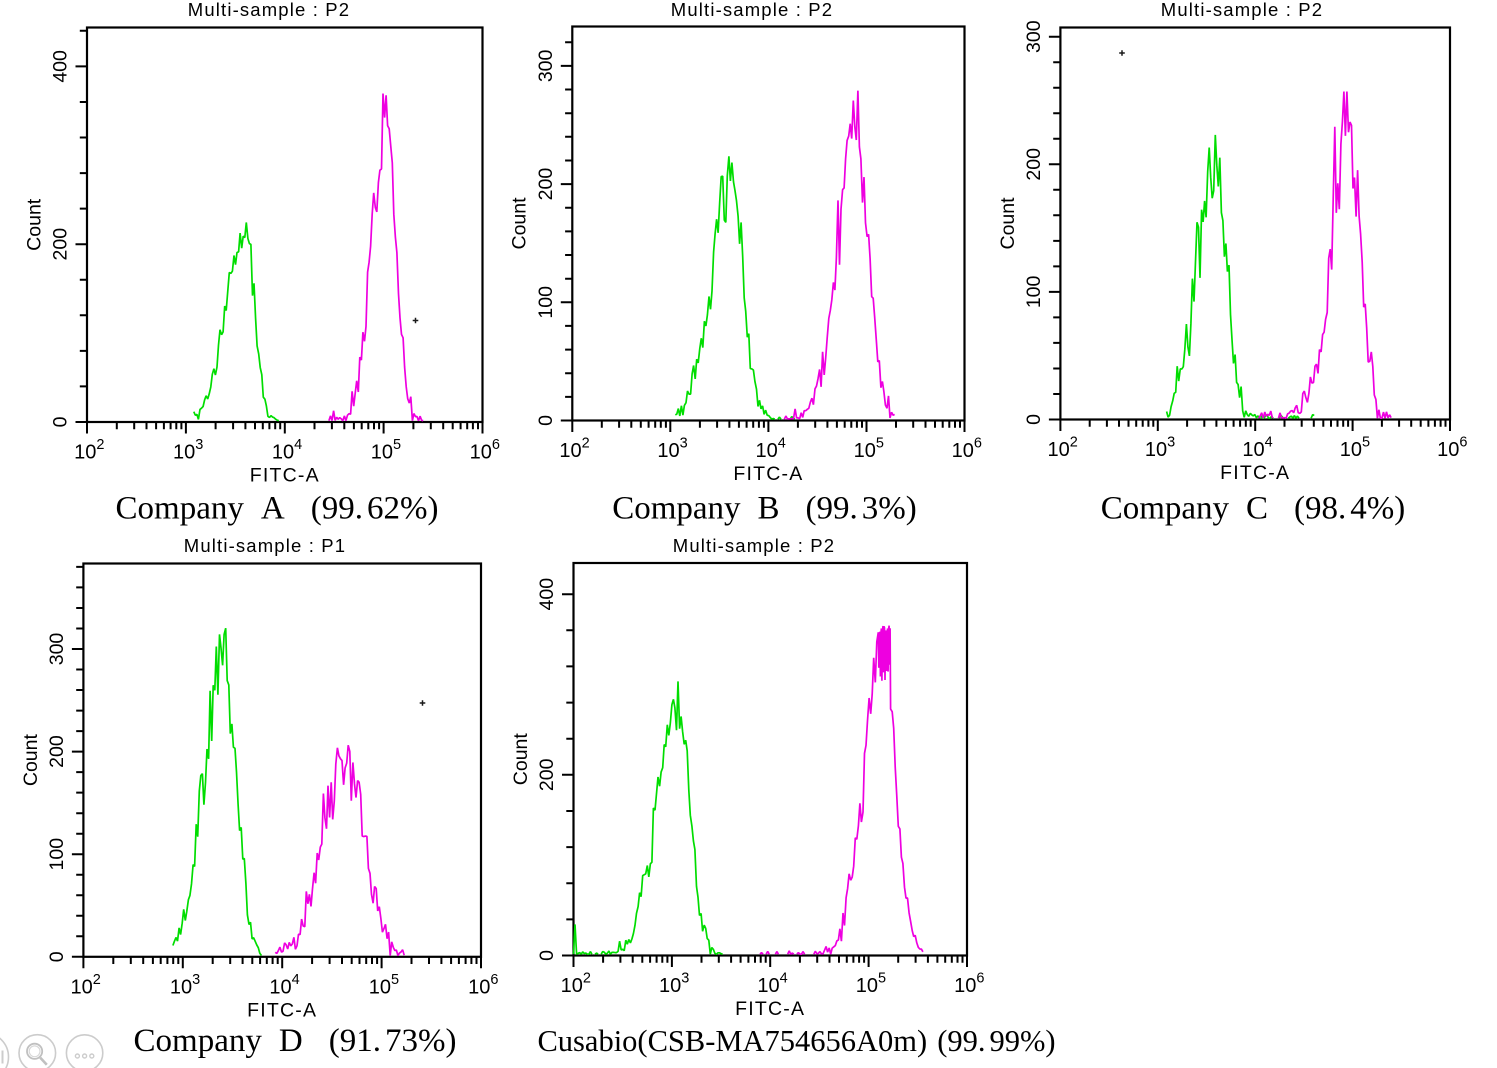 The width and height of the screenshot is (1497, 1068). What do you see at coordinates (265, 545) in the screenshot?
I see `svg-text: Multi-sample : P1` at bounding box center [265, 545].